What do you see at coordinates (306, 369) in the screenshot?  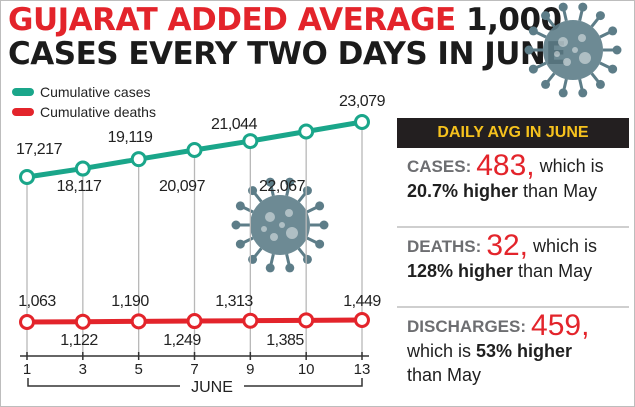 I see `x-tick-label: 10` at bounding box center [306, 369].